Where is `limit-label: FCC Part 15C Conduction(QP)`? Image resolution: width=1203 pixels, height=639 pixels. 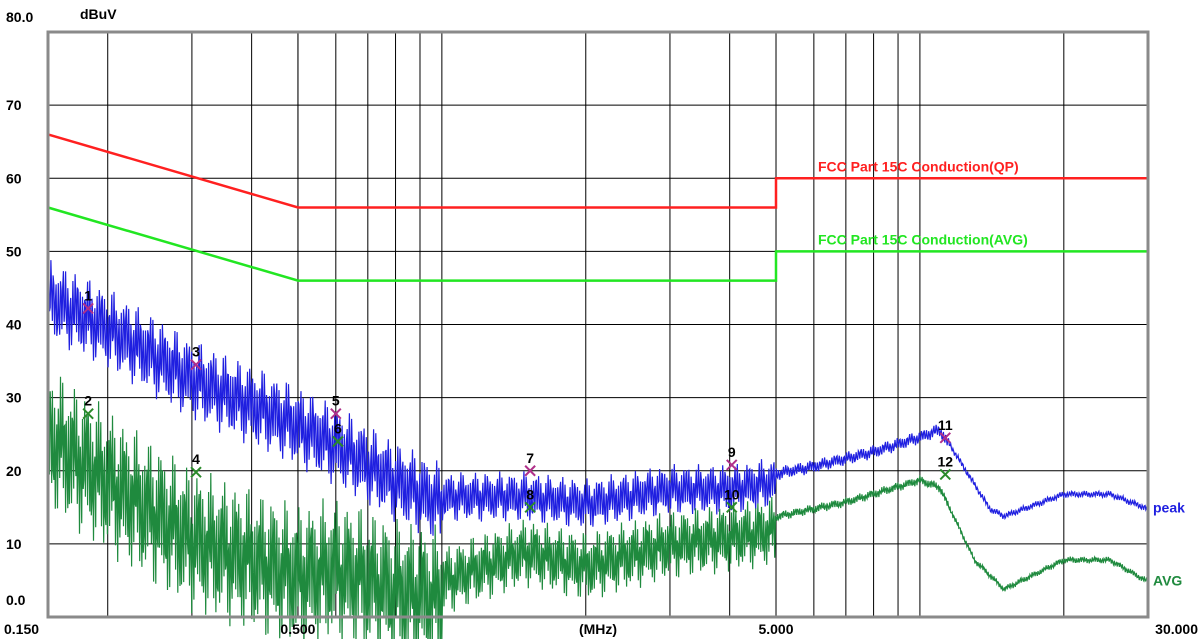 limit-label: FCC Part 15C Conduction(QP) is located at coordinates (918, 166).